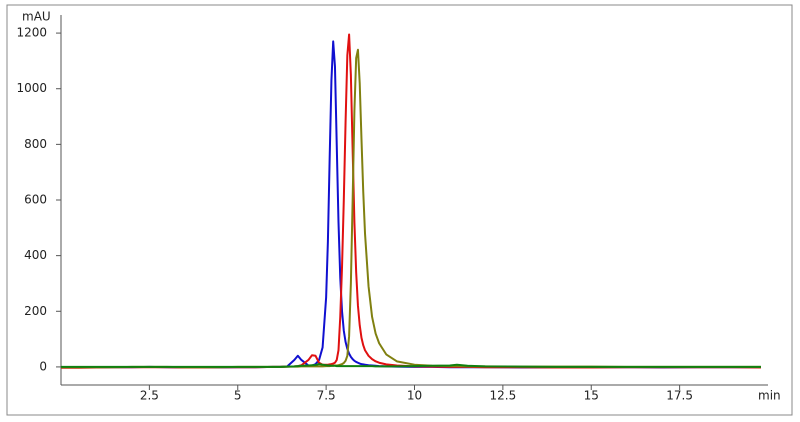  Describe the element at coordinates (679, 396) in the screenshot. I see `x-tick-label: 17.5` at that location.